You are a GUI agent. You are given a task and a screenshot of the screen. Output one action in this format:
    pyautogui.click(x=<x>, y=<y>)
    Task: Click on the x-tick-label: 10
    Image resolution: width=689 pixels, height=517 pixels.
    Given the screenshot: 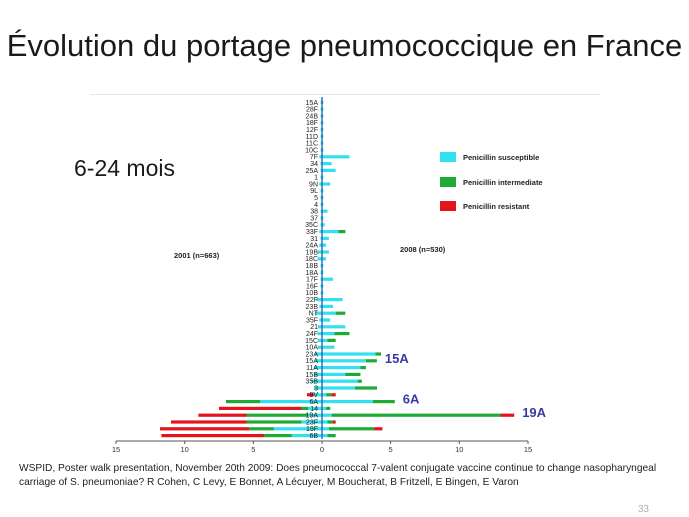 What is the action you would take?
    pyautogui.click(x=185, y=449)
    